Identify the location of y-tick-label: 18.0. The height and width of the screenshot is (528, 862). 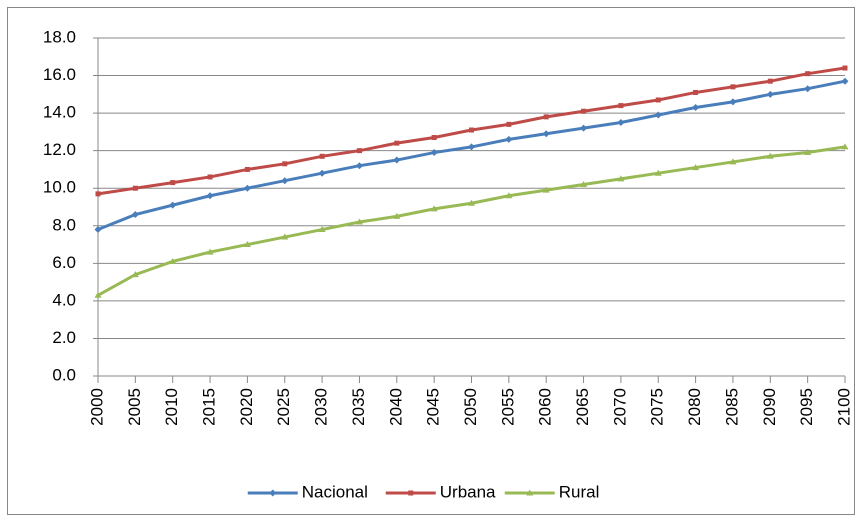
(59, 36).